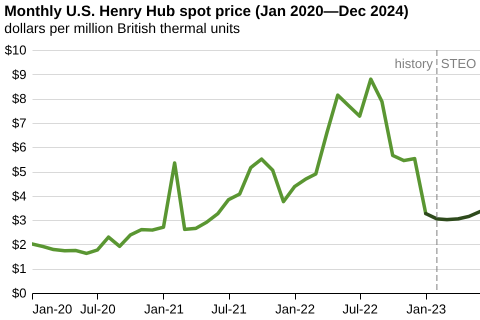 Image resolution: width=480 pixels, height=320 pixels. What do you see at coordinates (15, 50) in the screenshot?
I see `y-tick-label: $10` at bounding box center [15, 50].